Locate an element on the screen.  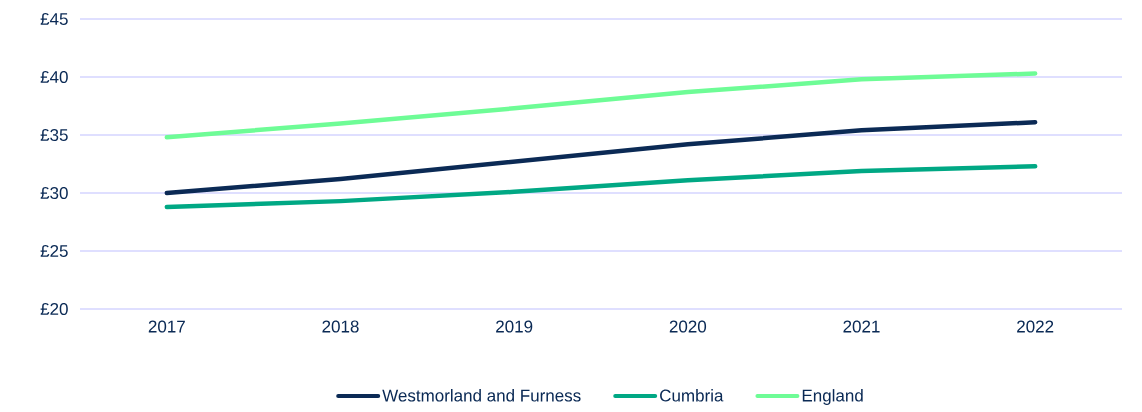
x-tick-label: 2022 is located at coordinates (1035, 326).